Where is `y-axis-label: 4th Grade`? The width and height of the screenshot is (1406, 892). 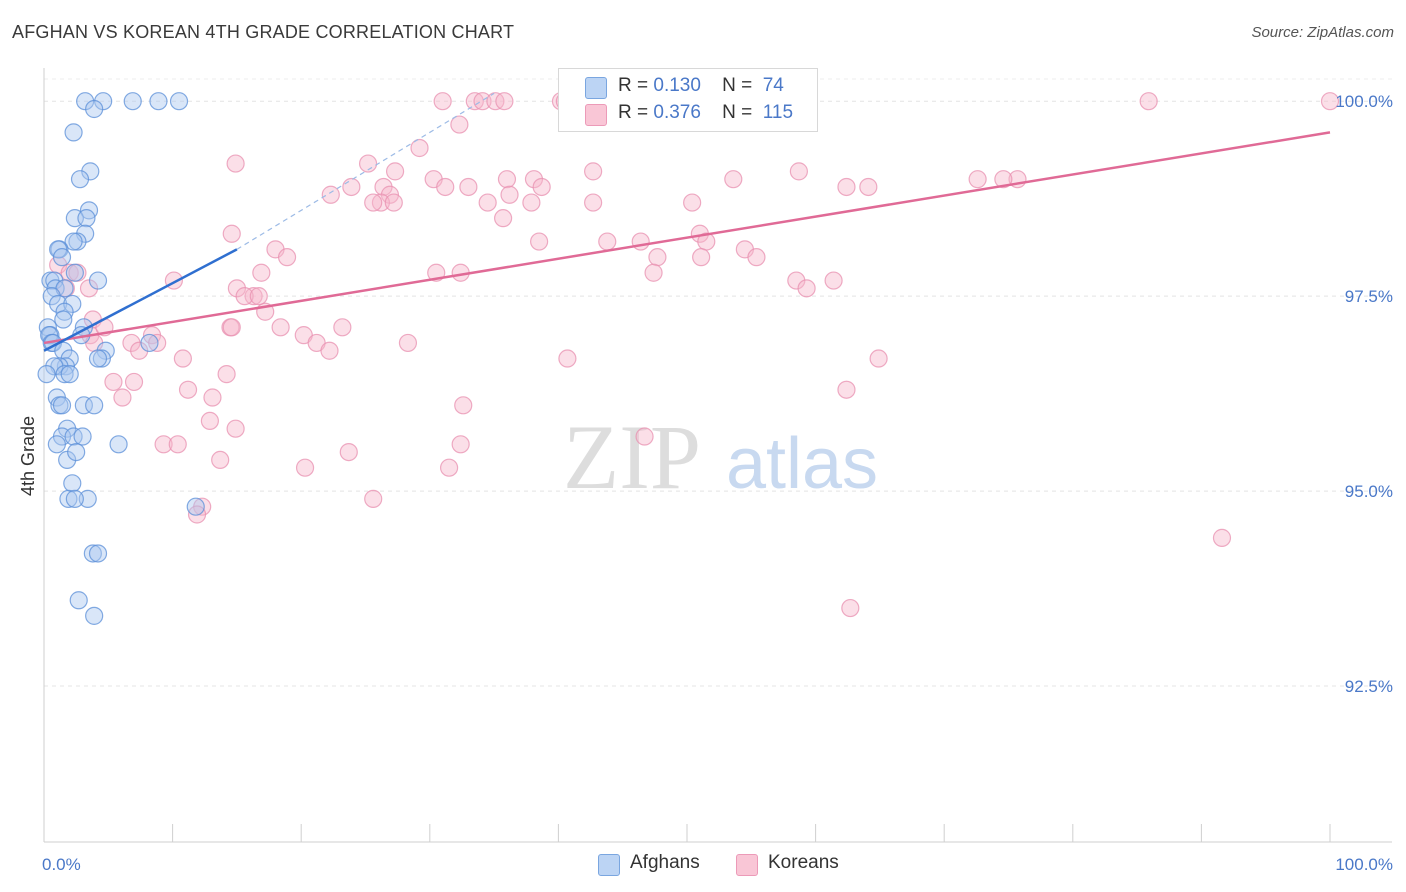 y-axis-label: 4th Grade is located at coordinates (28, 456).